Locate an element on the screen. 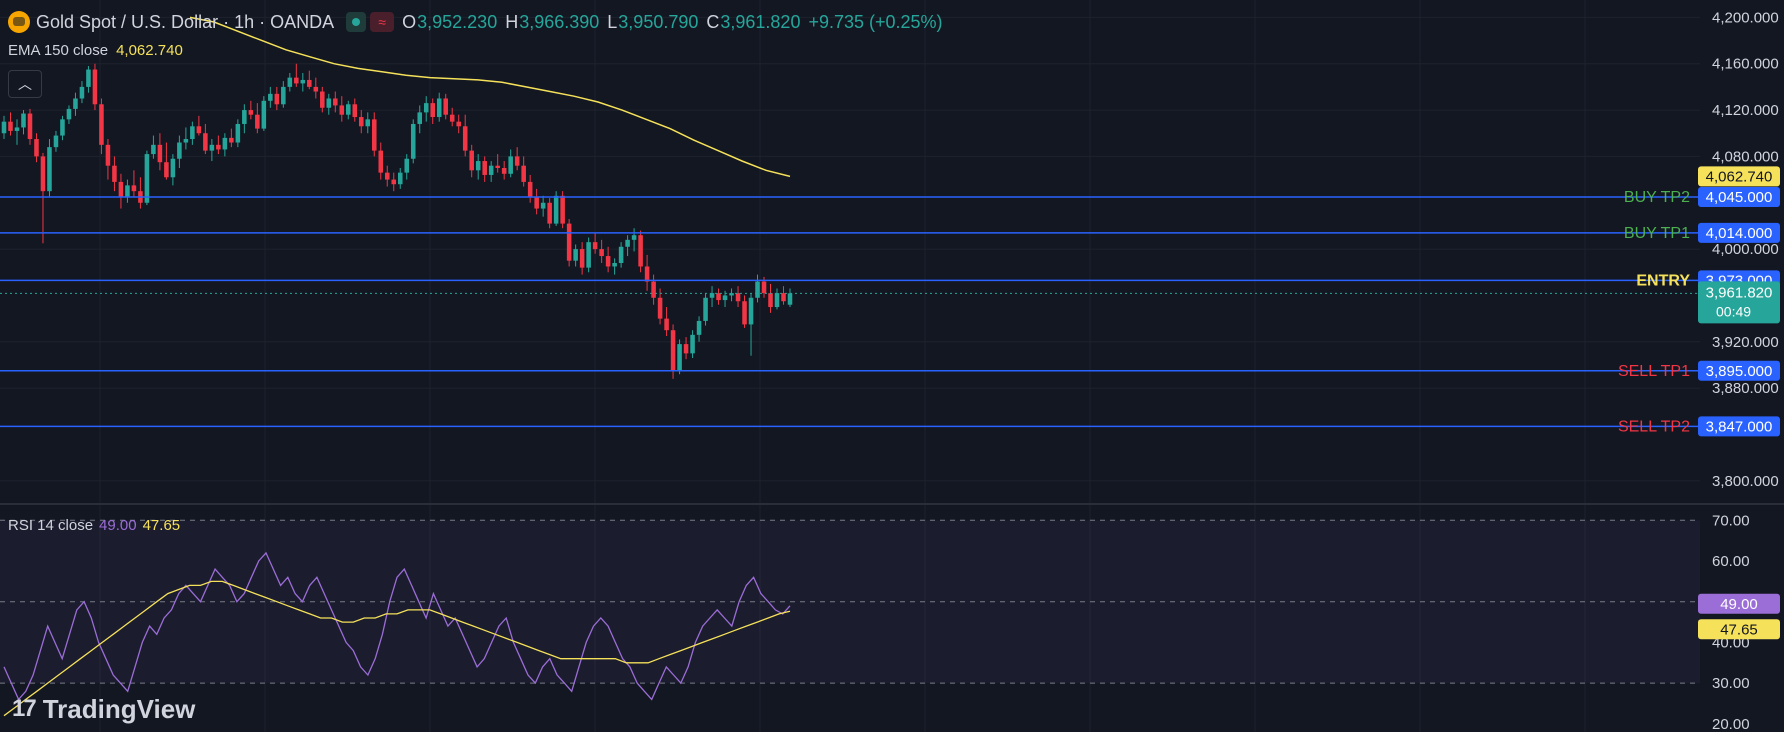 The height and width of the screenshot is (732, 1784). collapse-legend-button: ︿ is located at coordinates (25, 84).